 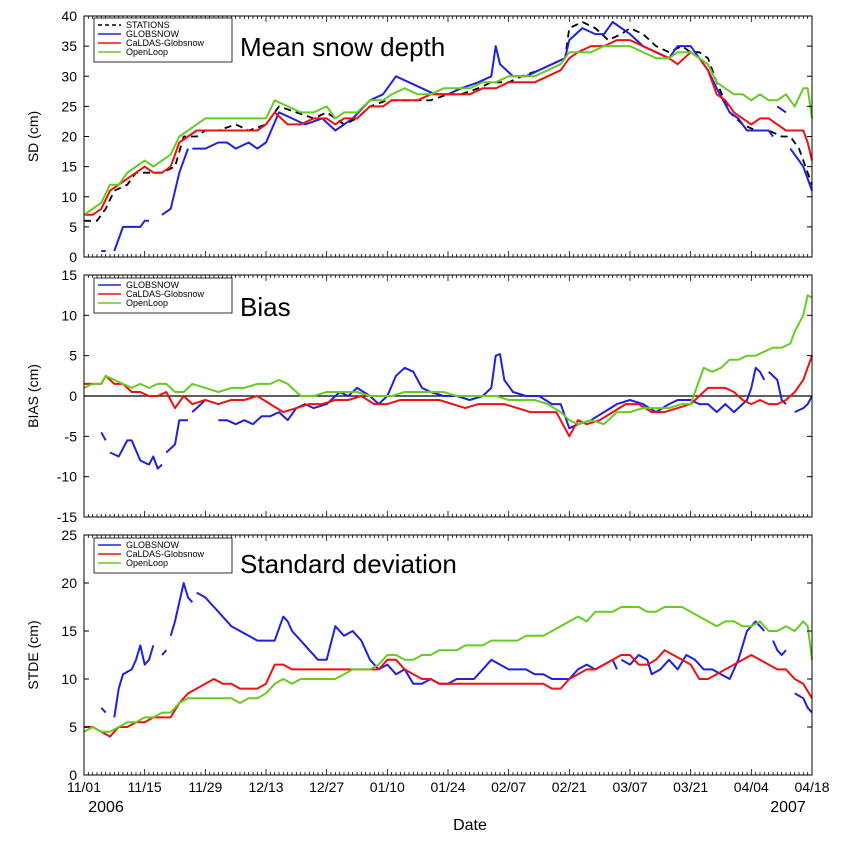 I want to click on x-tick-label: 03/07, so click(x=629, y=787).